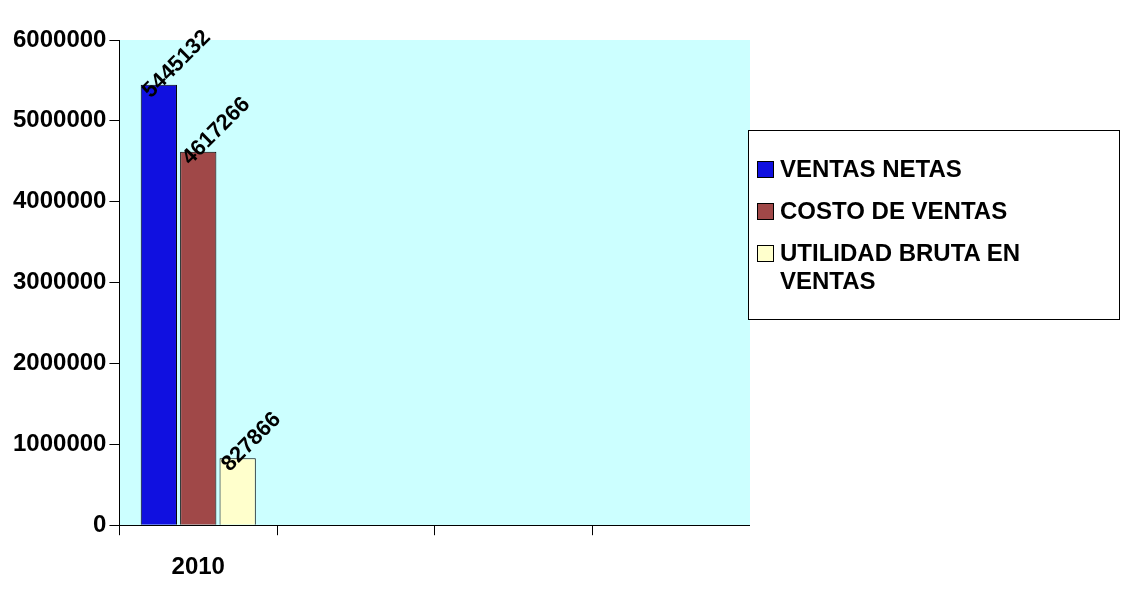 Image resolution: width=1124 pixels, height=610 pixels. What do you see at coordinates (60, 200) in the screenshot?
I see `y-tick-label: 4000000` at bounding box center [60, 200].